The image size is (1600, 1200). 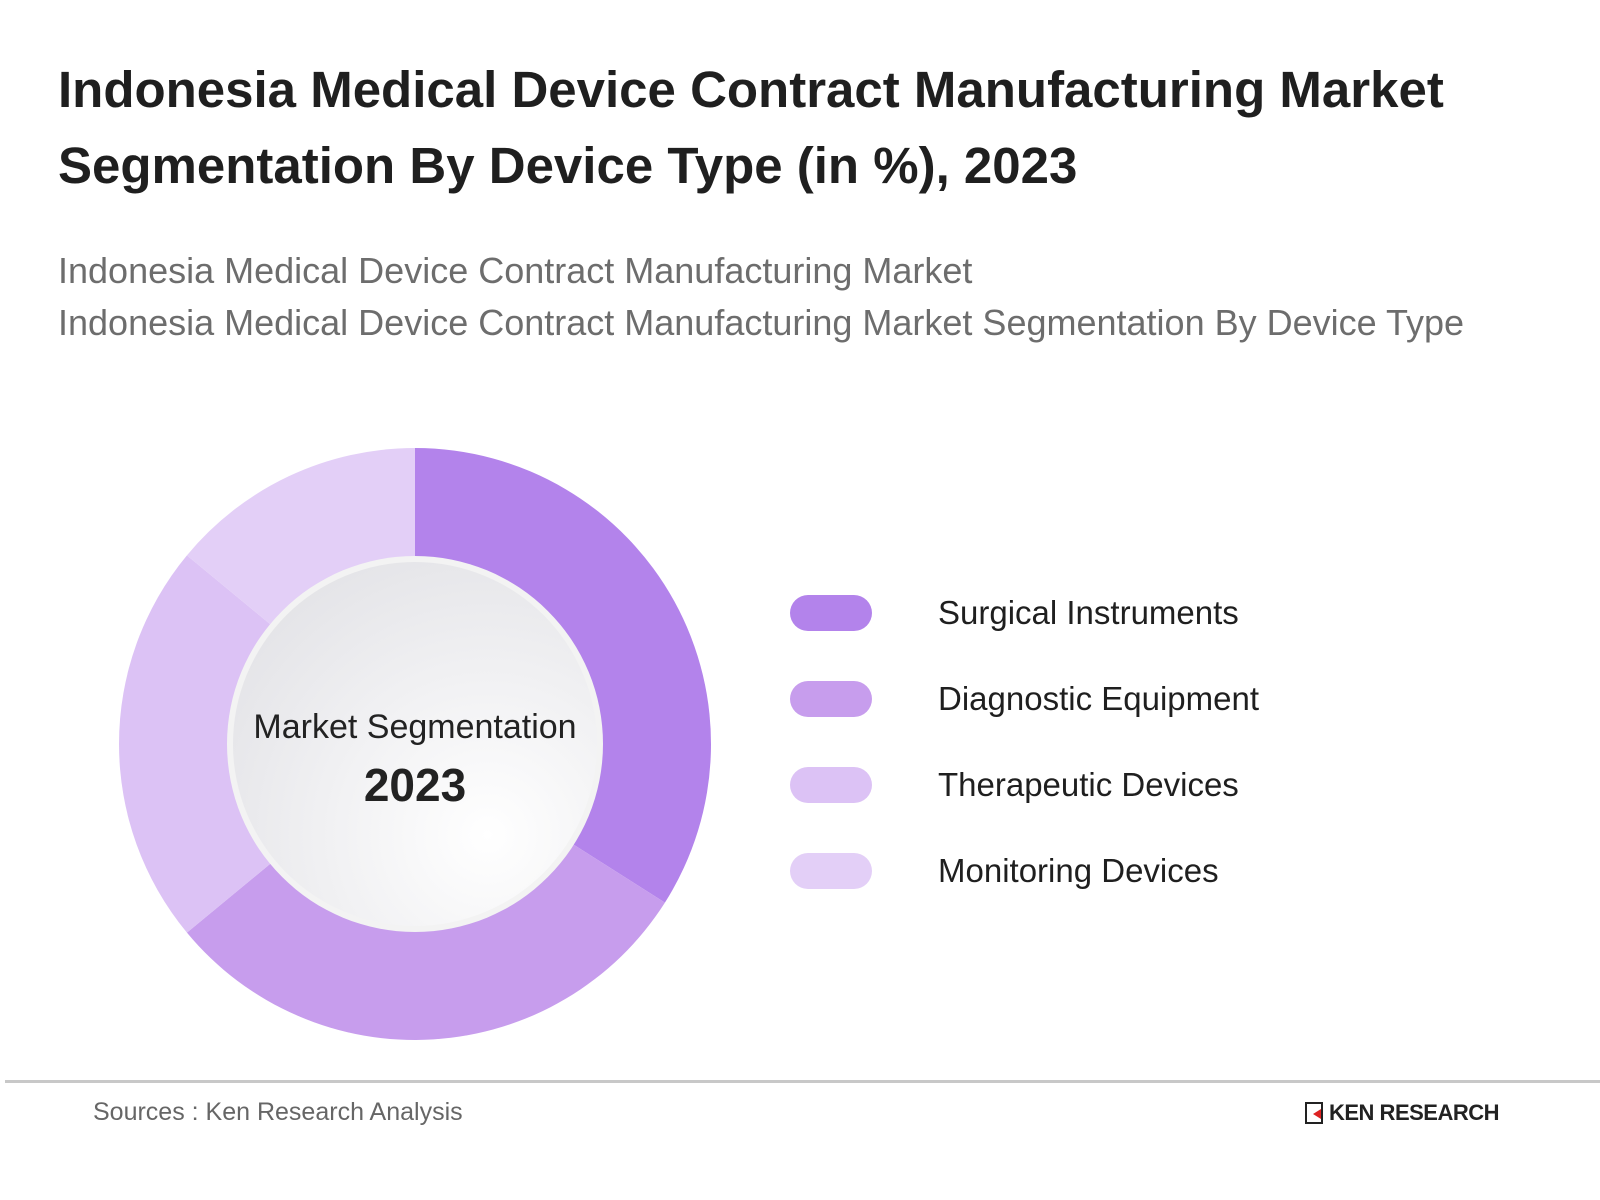 I want to click on source-note: Sources : Ken Research Analysis, so click(x=278, y=1112).